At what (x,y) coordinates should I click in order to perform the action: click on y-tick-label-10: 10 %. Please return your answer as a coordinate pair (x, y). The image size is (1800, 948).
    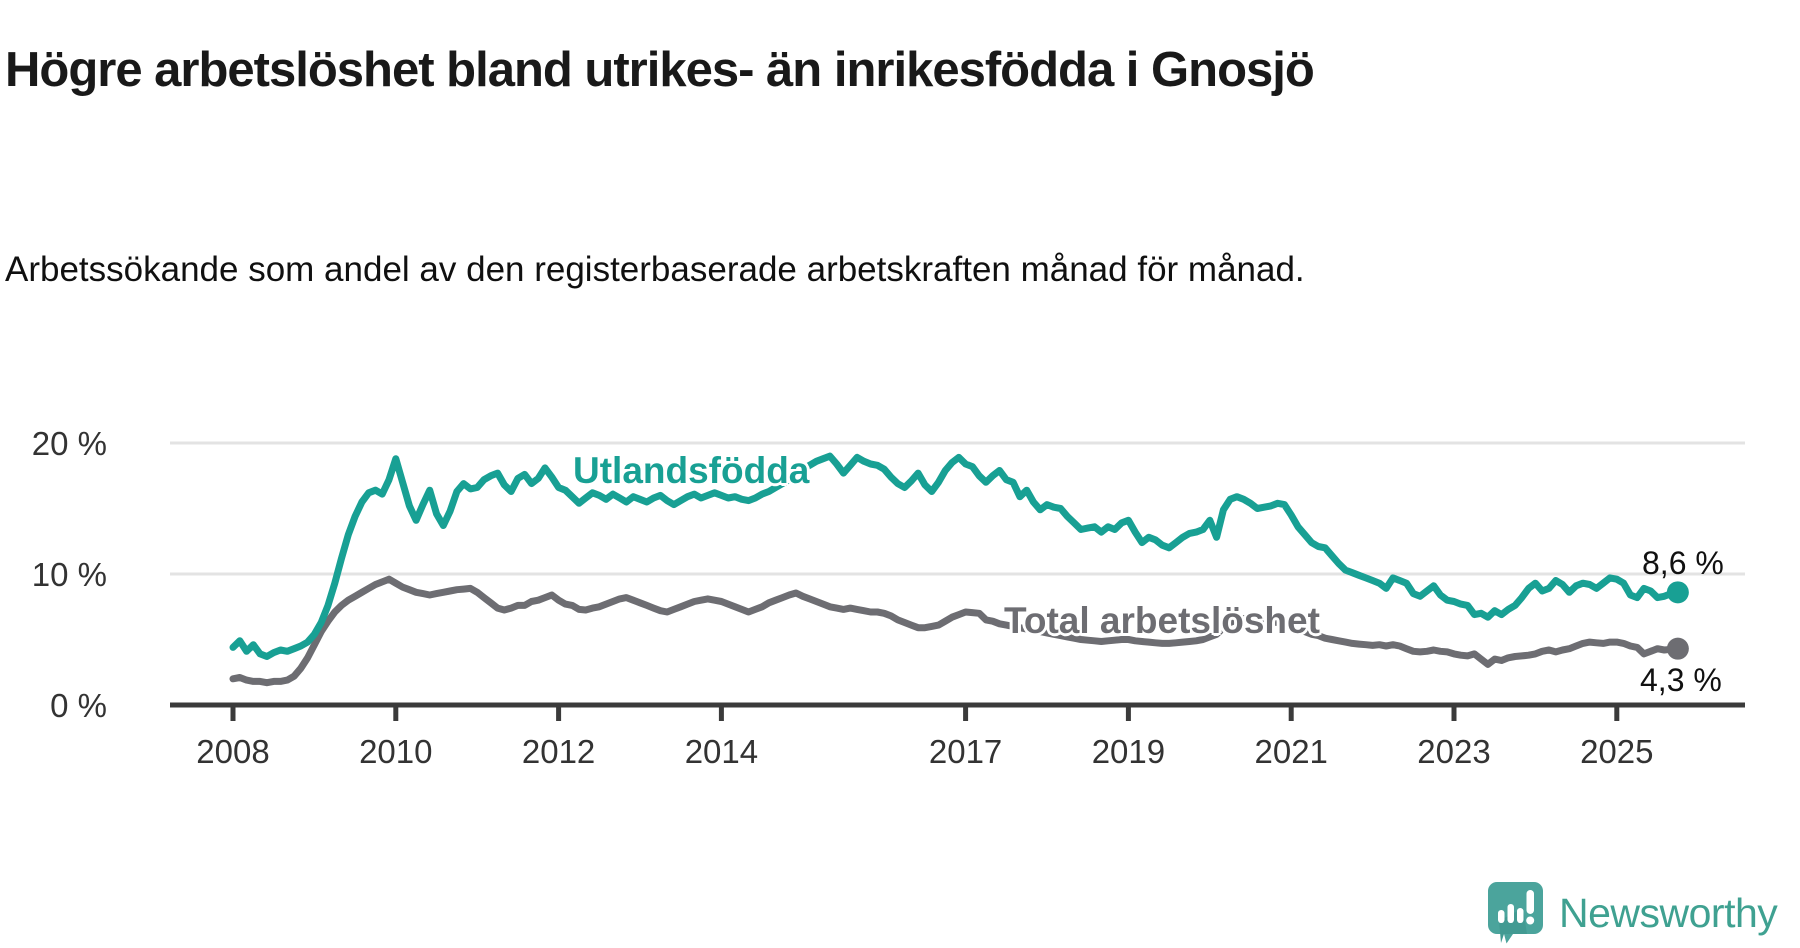
    Looking at the image, I should click on (69, 574).